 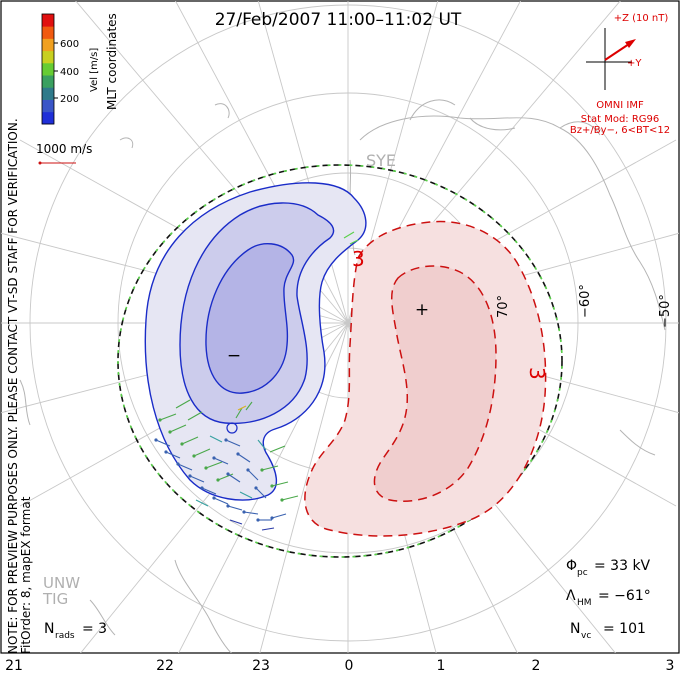 What do you see at coordinates (624, 629) in the screenshot?
I see `nvc-value: = 101` at bounding box center [624, 629].